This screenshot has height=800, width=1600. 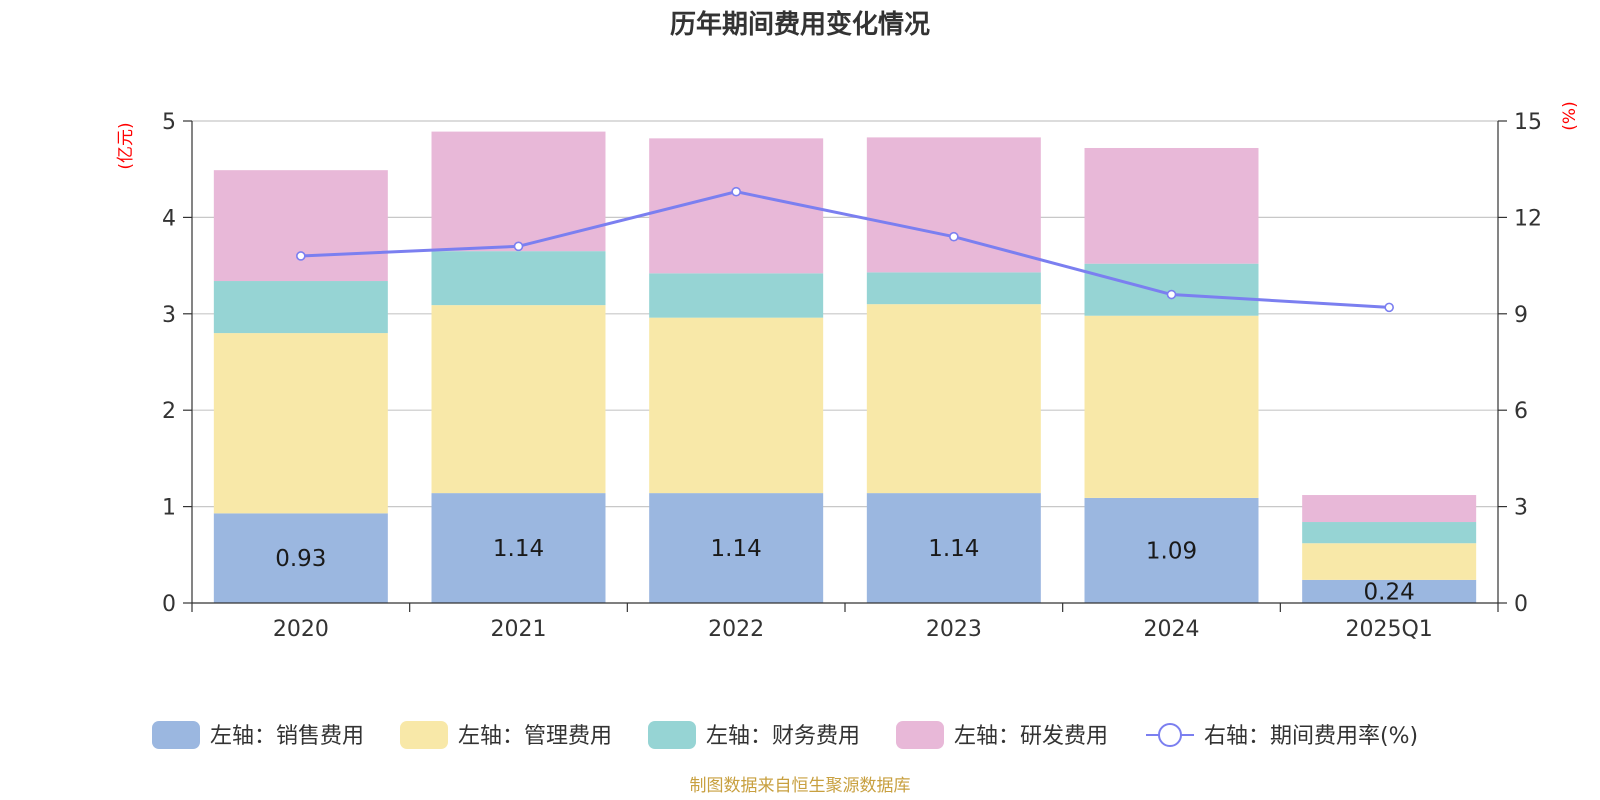 What do you see at coordinates (169, 411) in the screenshot?
I see `left-axis-tick-label: 2` at bounding box center [169, 411].